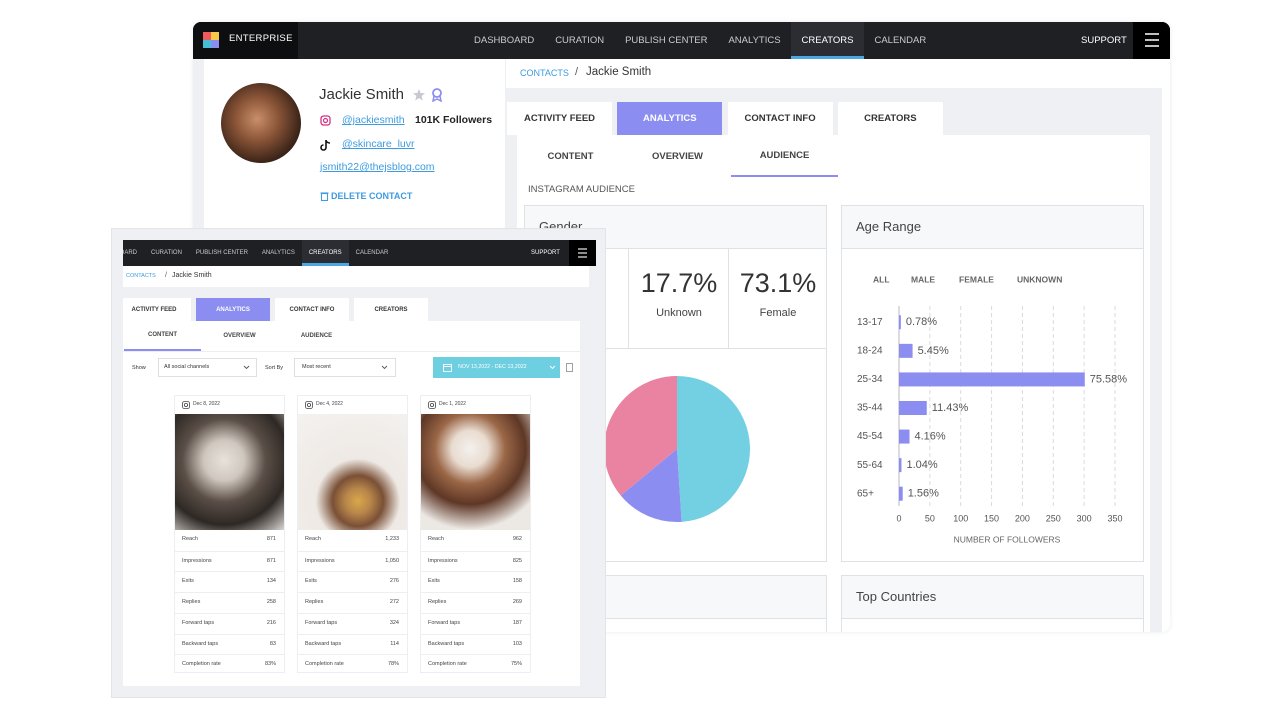 Image resolution: width=1280 pixels, height=720 pixels. What do you see at coordinates (569, 367) in the screenshot?
I see `export-icon` at bounding box center [569, 367].